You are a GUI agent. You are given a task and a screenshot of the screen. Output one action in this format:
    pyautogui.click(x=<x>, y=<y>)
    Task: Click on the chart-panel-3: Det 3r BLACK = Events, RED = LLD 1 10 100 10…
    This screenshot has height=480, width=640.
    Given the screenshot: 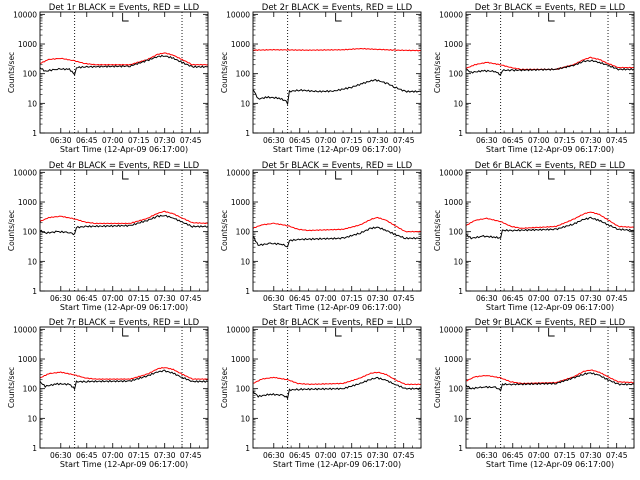 What is the action you would take?
    pyautogui.click(x=534, y=78)
    